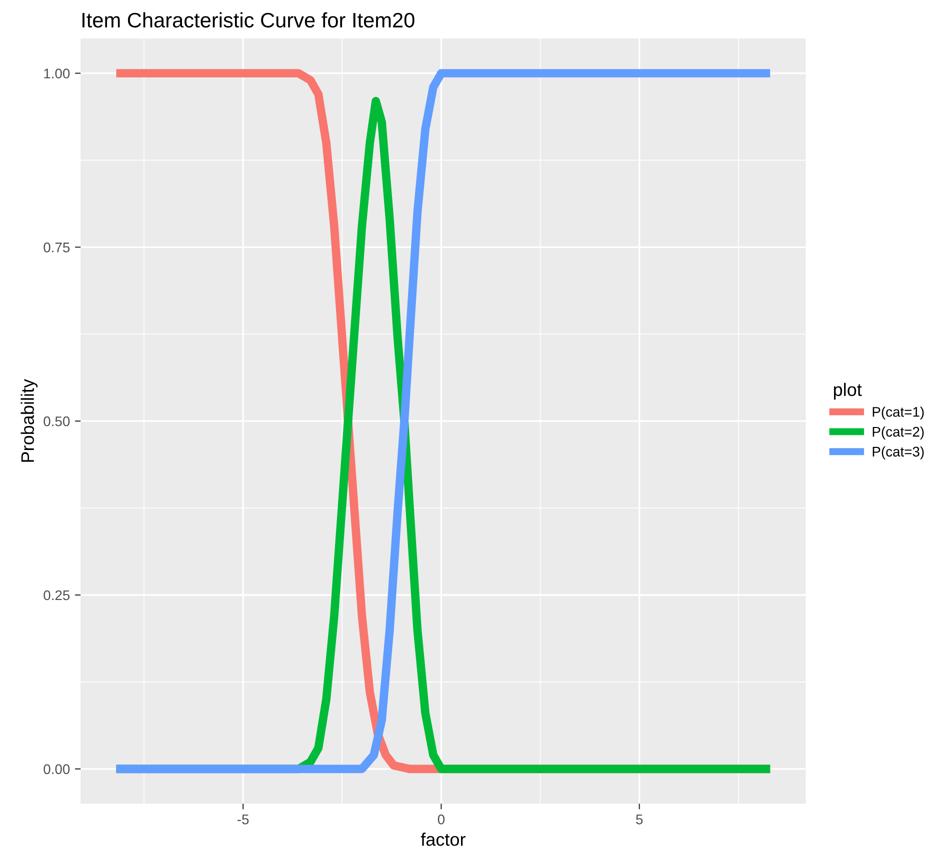 The image size is (948, 855). What do you see at coordinates (57, 421) in the screenshot?
I see `y-tick-label: 0.50` at bounding box center [57, 421].